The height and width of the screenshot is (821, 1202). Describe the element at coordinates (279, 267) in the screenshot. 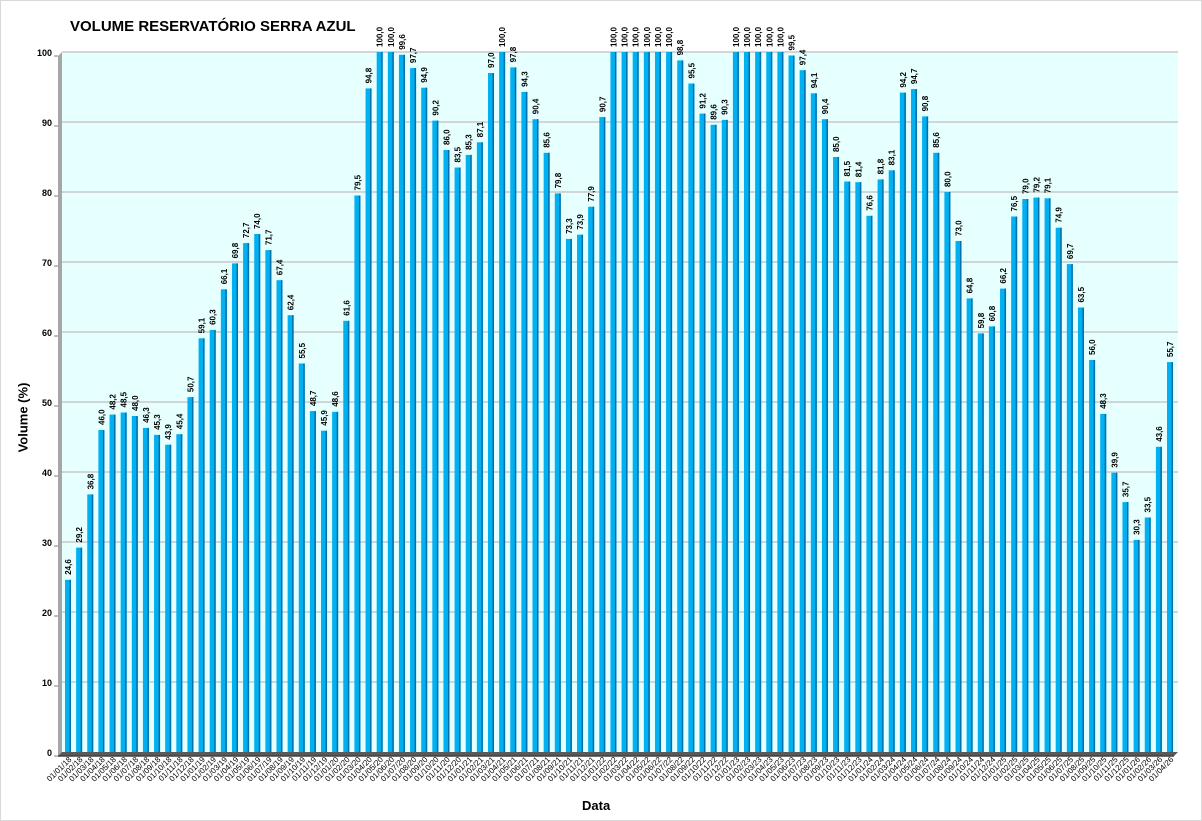

I see `data-label: 67,4` at that location.